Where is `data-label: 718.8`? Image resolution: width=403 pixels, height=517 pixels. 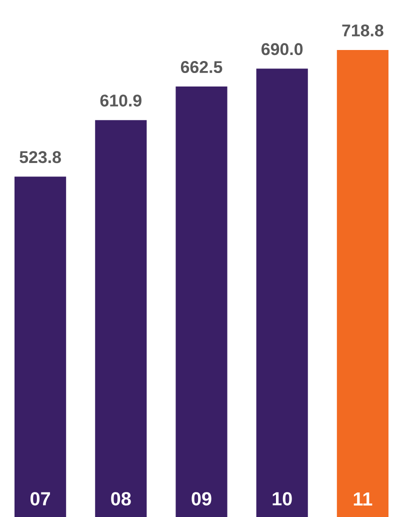 data-label: 718.8 is located at coordinates (363, 30).